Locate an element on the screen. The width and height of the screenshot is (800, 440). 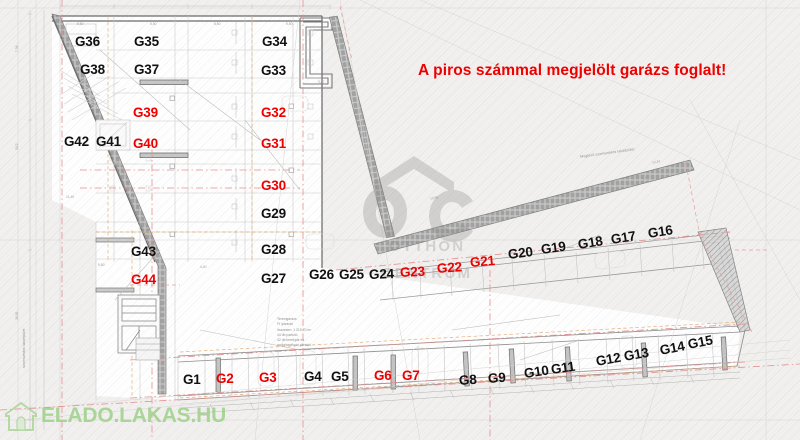
info-block-line: Teremgarázs is located at coordinates (287, 319).